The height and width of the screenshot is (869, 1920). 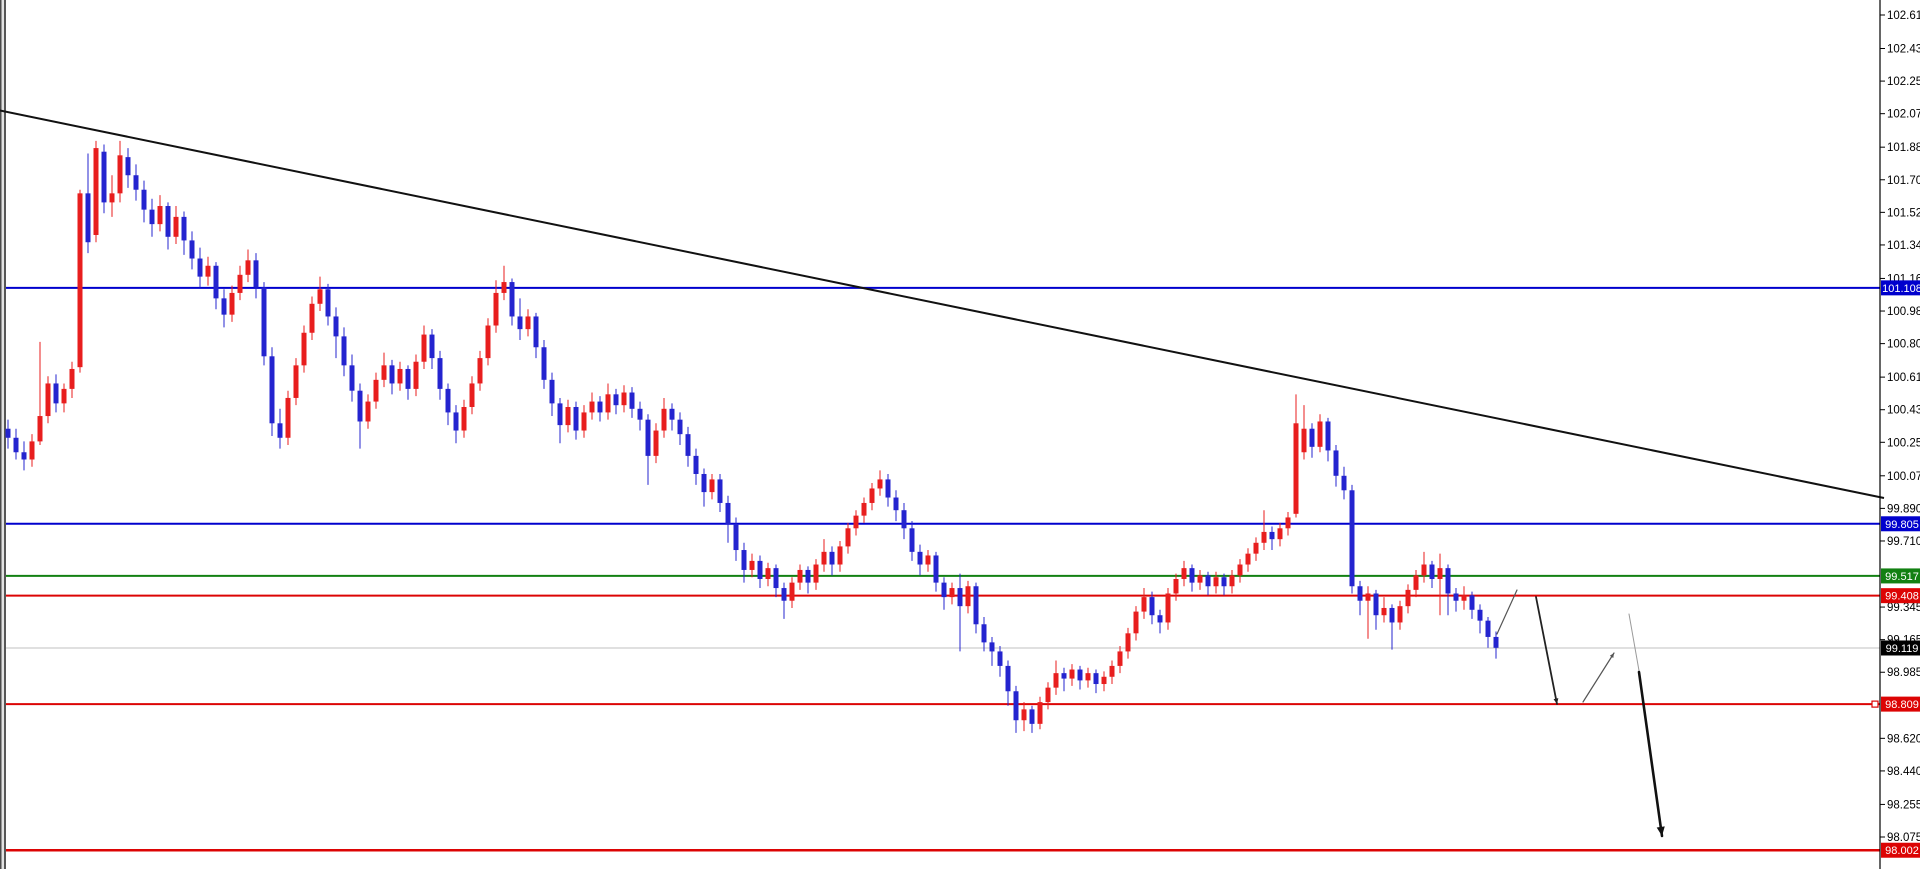 What do you see at coordinates (1903, 213) in the screenshot?
I see `axis-tick-label: 101.525` at bounding box center [1903, 213].